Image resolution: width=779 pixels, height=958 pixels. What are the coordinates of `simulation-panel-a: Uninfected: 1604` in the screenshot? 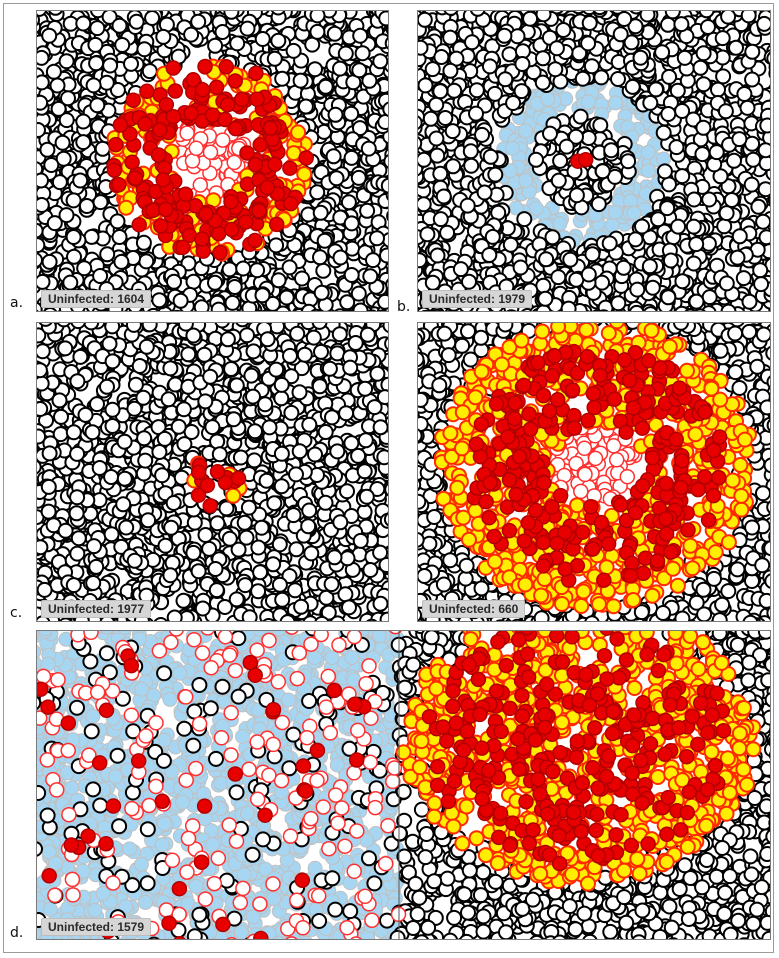 It's located at (212, 161).